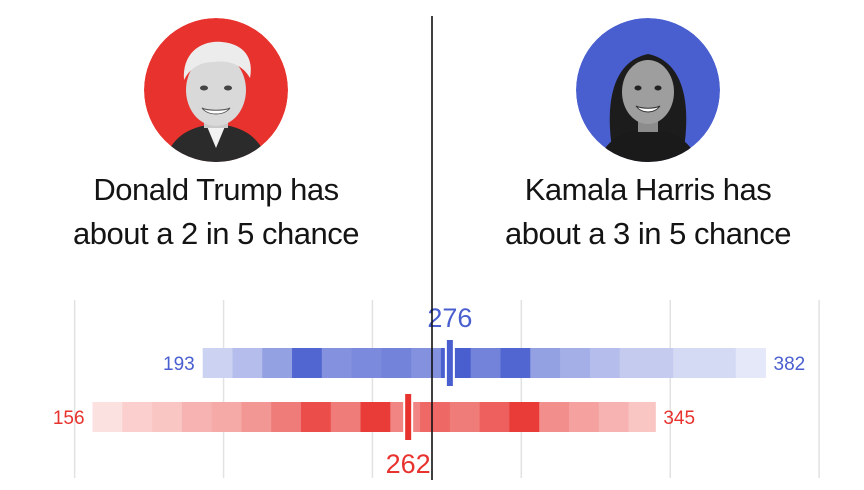  Describe the element at coordinates (449, 318) in the screenshot. I see `harris-median-label: 276` at that location.